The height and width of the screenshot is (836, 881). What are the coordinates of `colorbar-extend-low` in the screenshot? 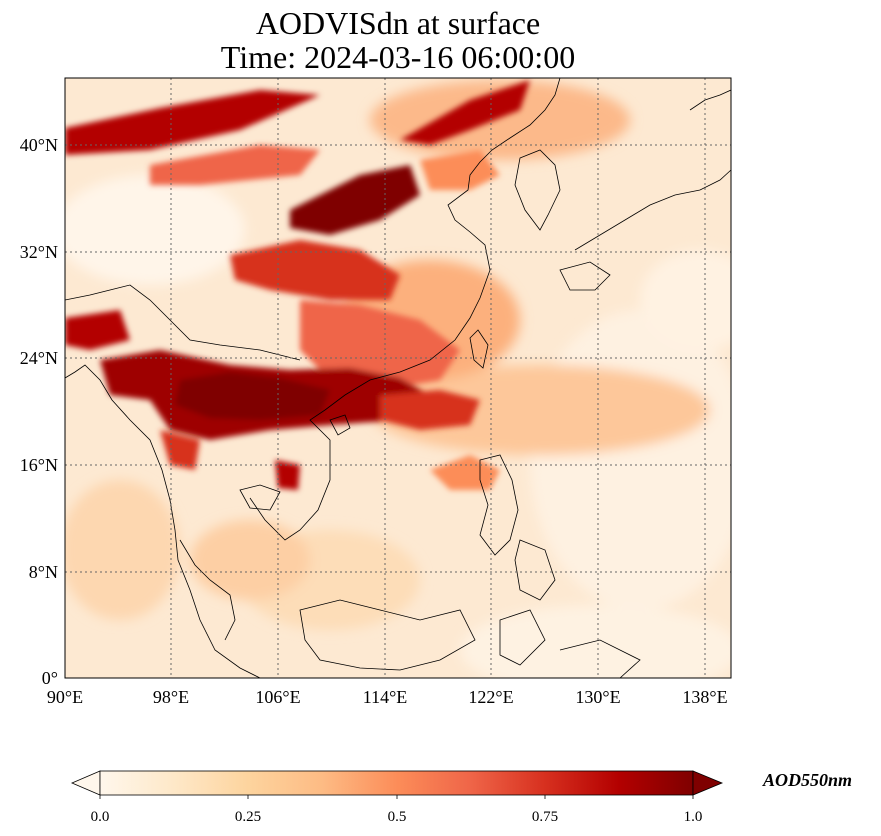 It's located at (85, 783).